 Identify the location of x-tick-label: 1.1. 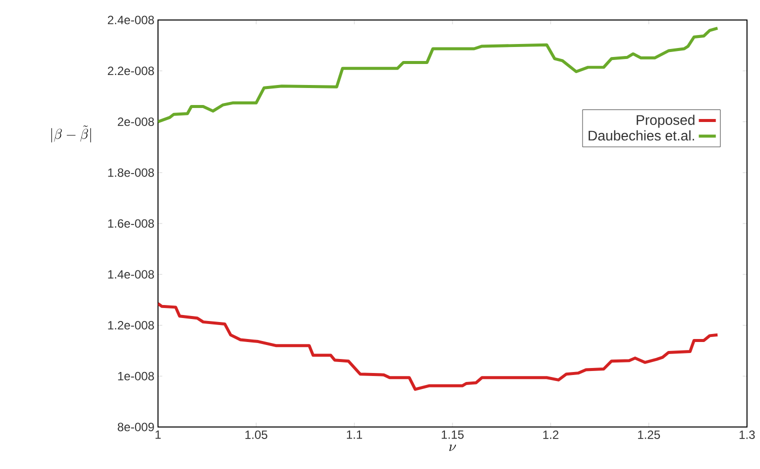
(354, 434).